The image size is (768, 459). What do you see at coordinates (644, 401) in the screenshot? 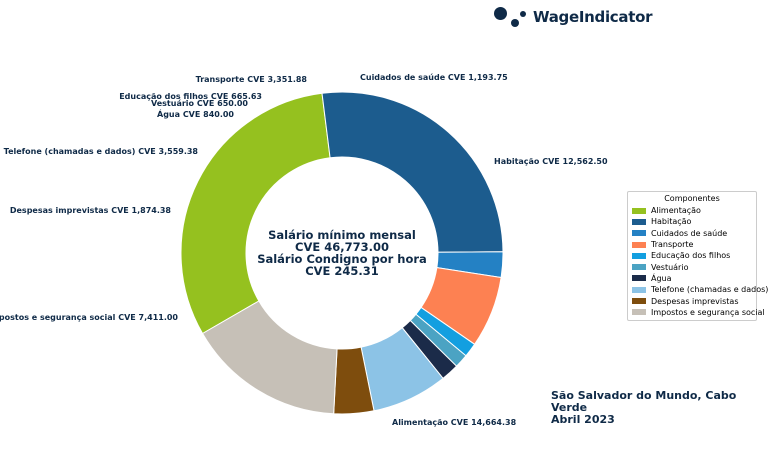
I see `location-place: São Salvador do Mundo, Cabo Verde` at bounding box center [644, 401].